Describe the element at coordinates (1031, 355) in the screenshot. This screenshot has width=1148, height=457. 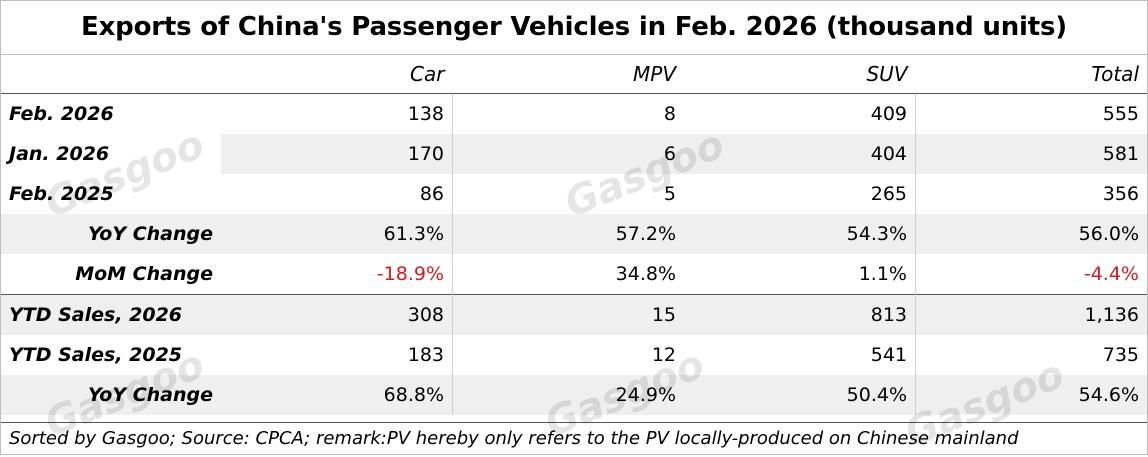
I see `table-cell: 735` at that location.